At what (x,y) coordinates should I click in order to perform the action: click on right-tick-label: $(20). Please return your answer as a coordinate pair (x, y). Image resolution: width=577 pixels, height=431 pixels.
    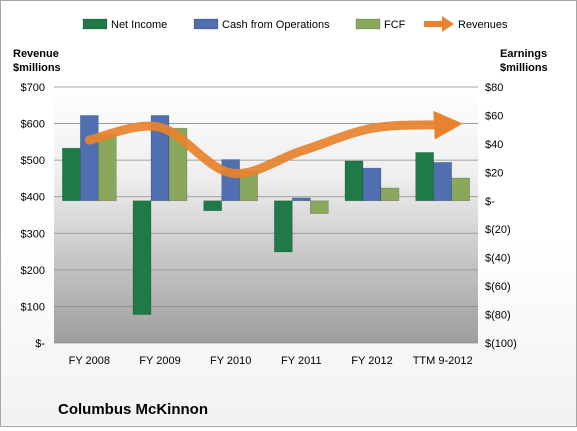
    Looking at the image, I should click on (498, 230).